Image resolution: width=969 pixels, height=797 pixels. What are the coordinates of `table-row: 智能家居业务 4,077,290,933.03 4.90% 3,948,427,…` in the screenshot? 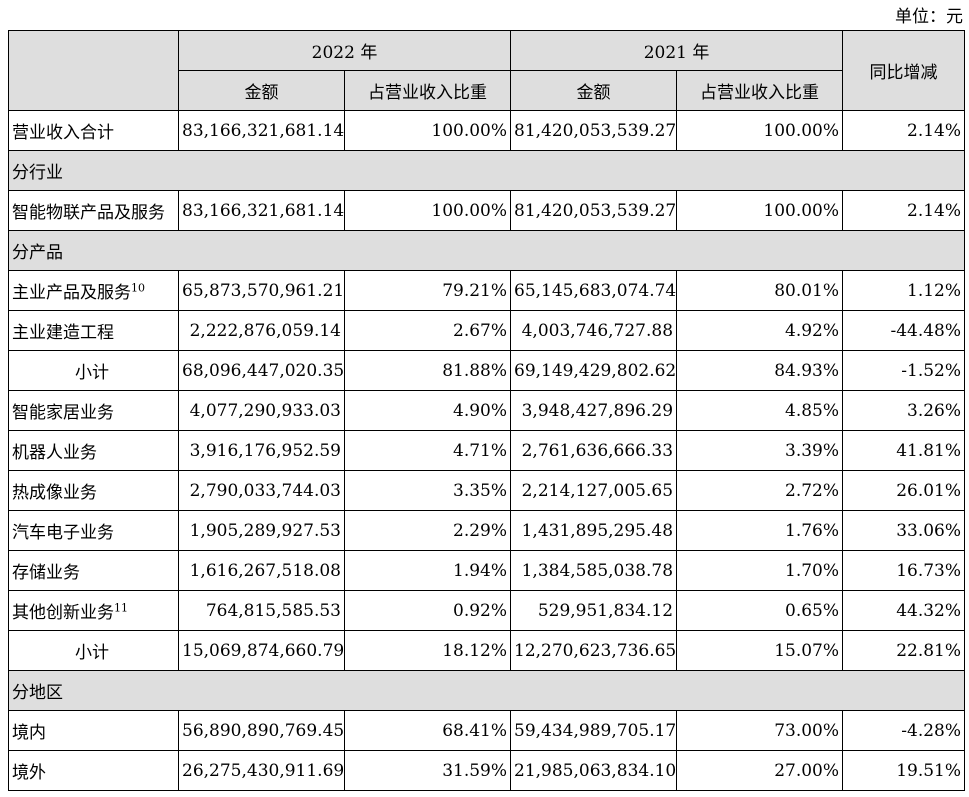 It's located at (487, 410).